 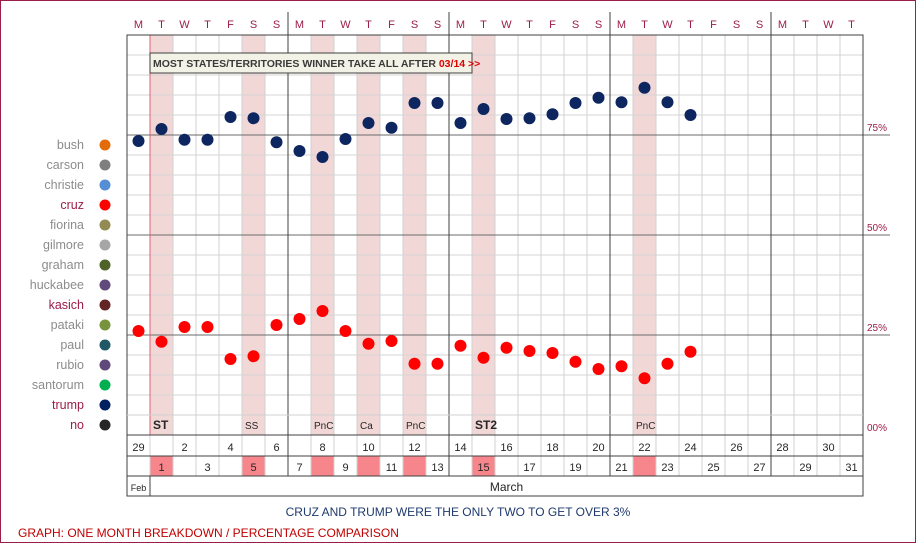 I want to click on date-label: 28, so click(x=782, y=448).